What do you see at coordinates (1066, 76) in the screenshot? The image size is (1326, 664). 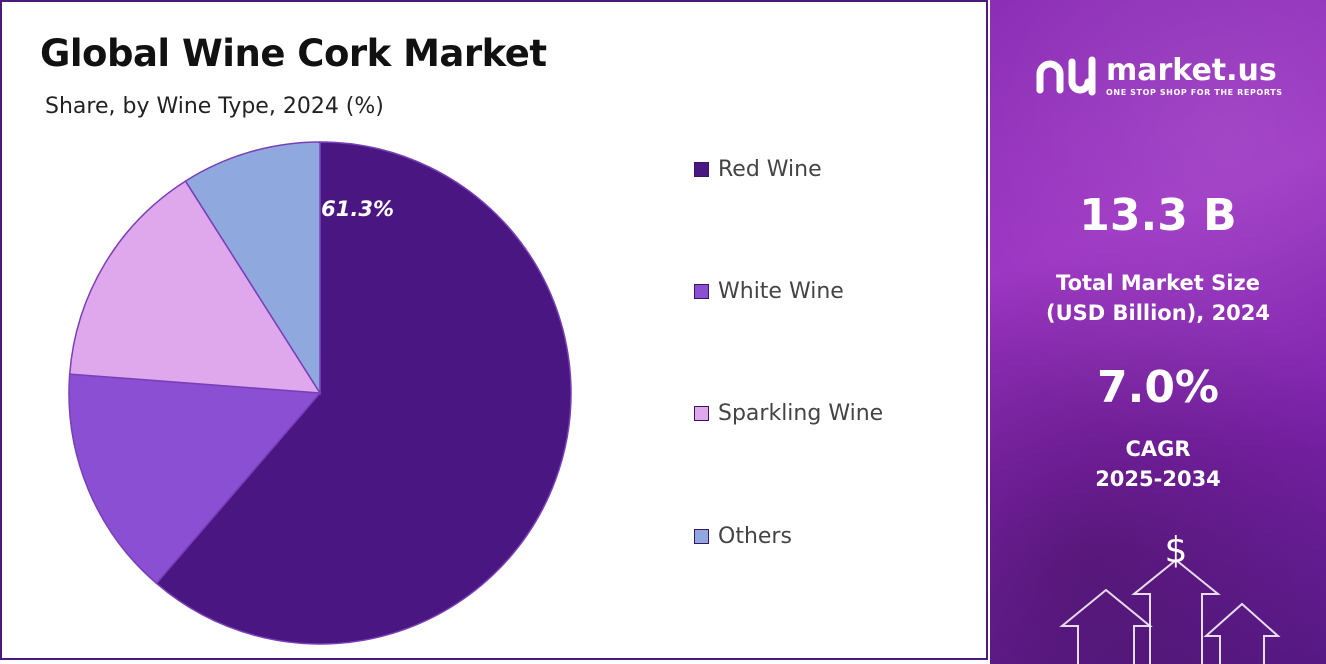 I see `market-us-logo-icon` at bounding box center [1066, 76].